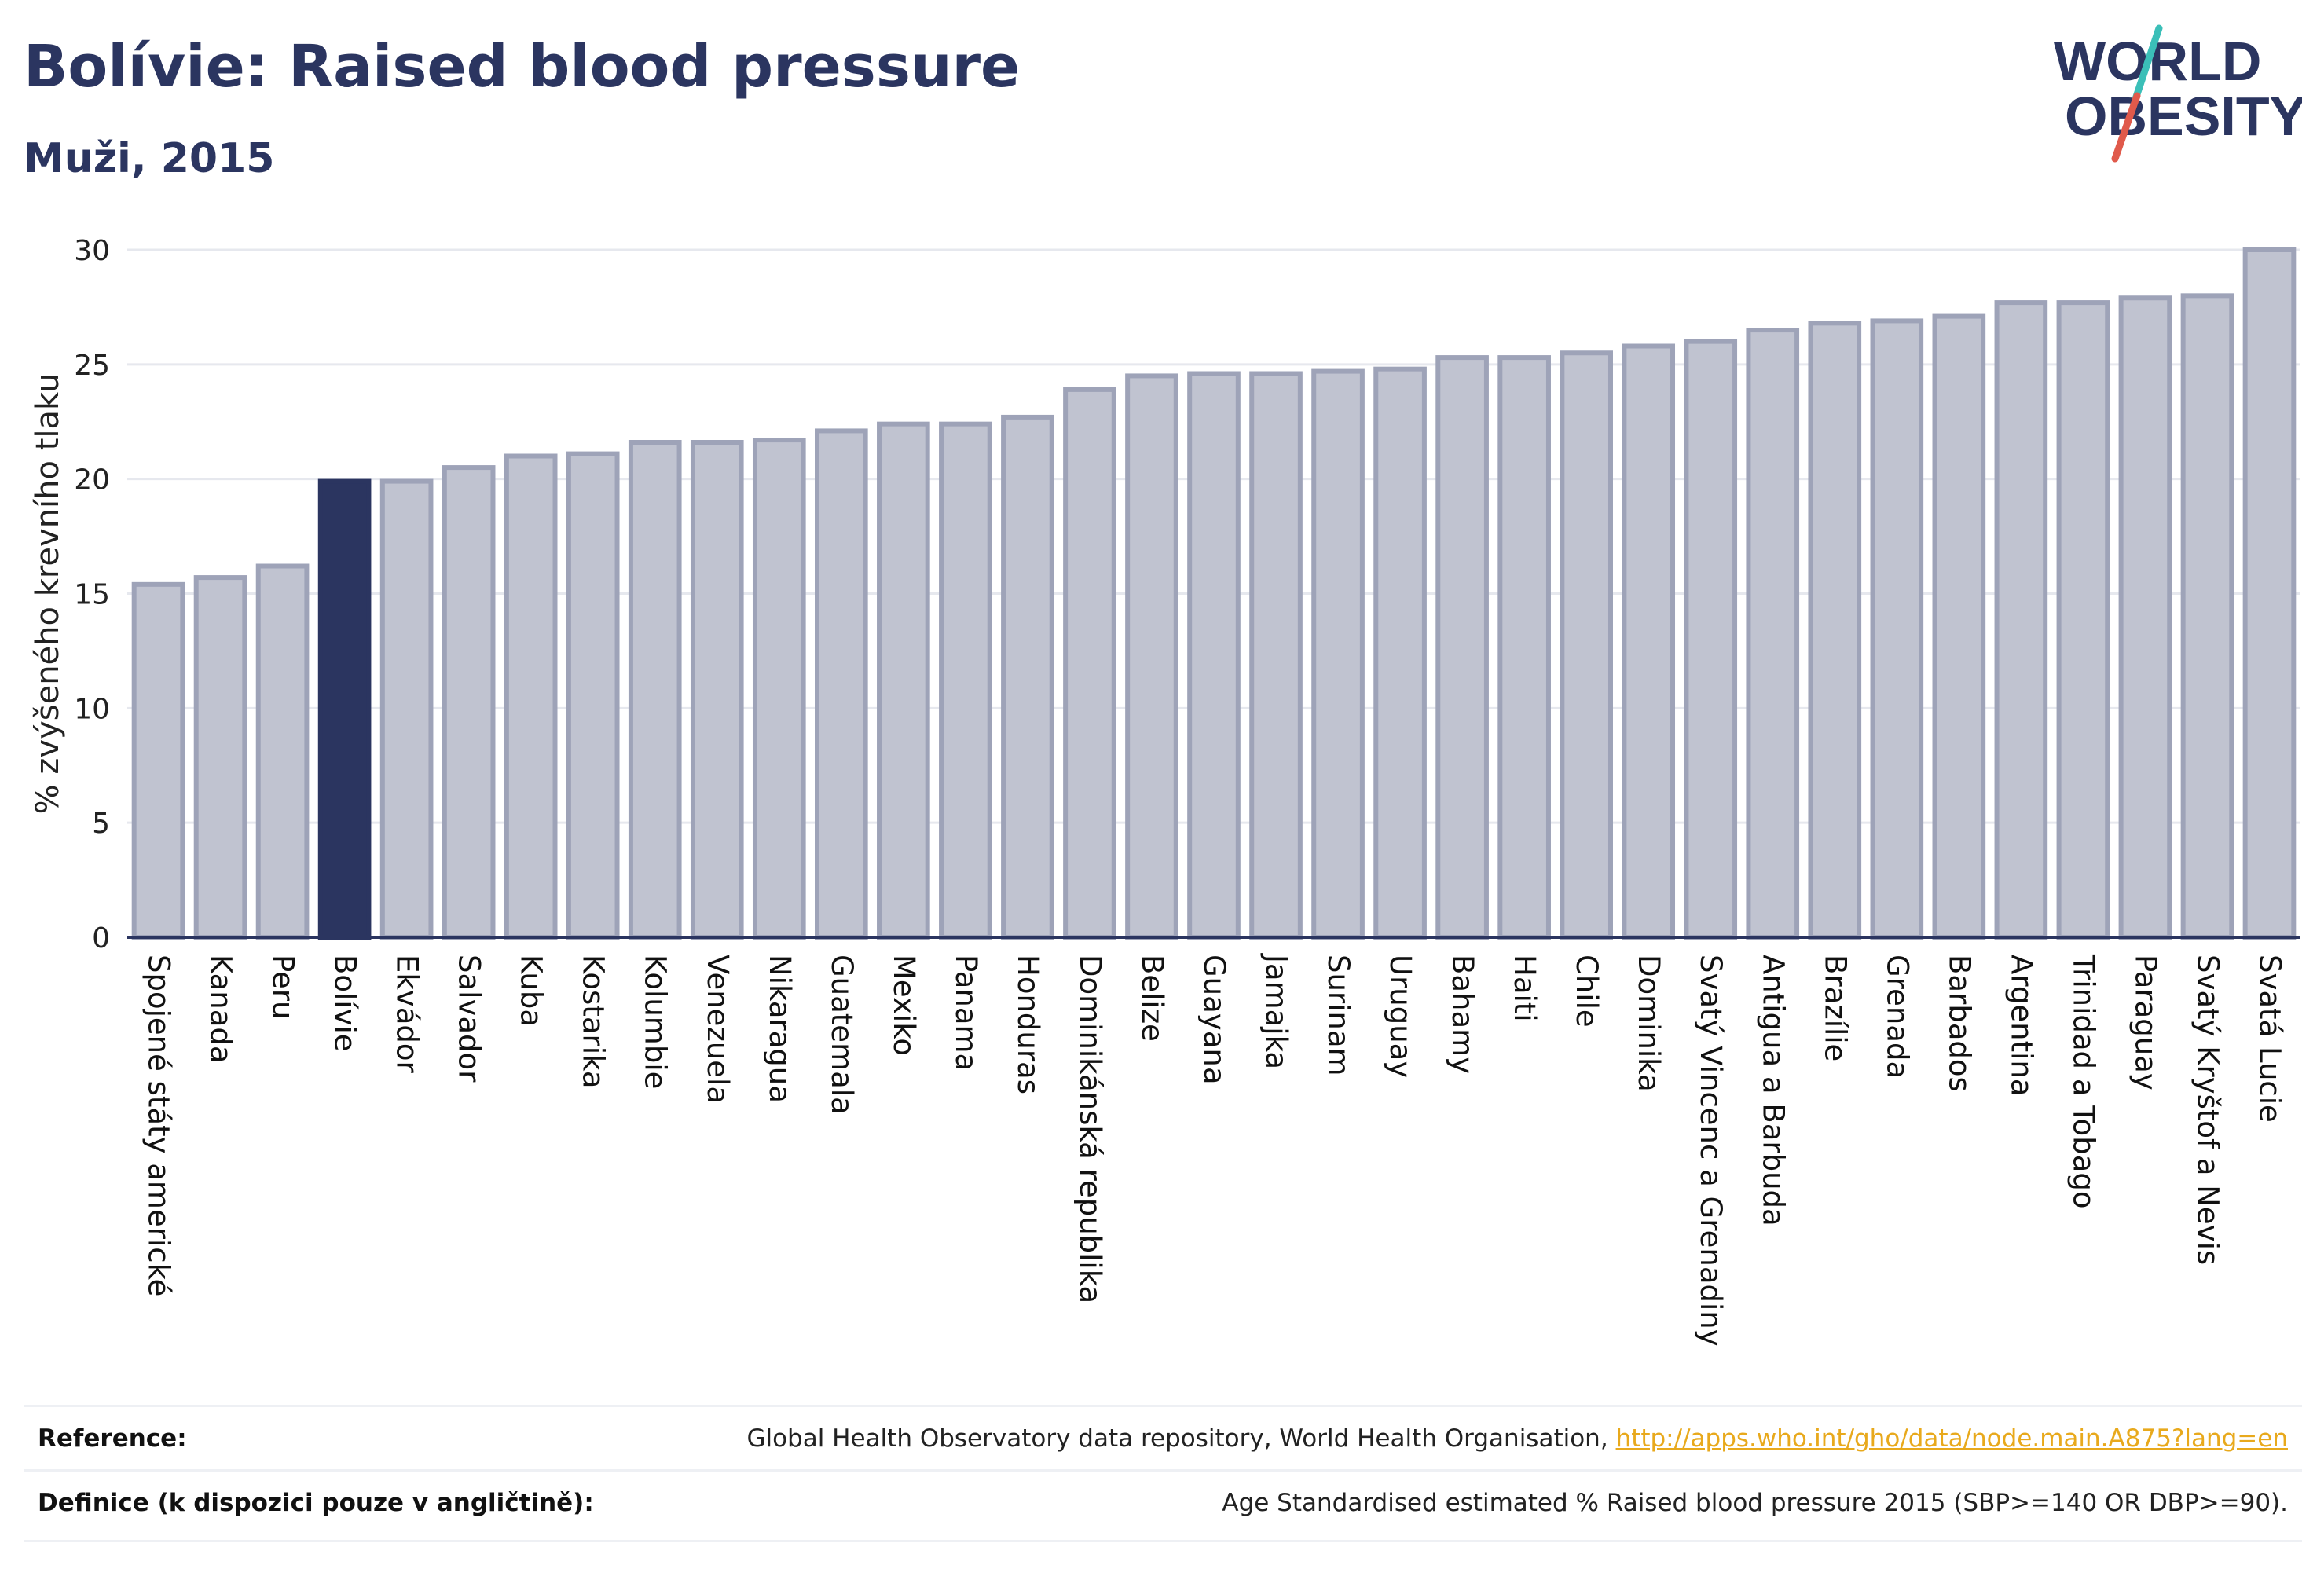  What do you see at coordinates (101, 824) in the screenshot?
I see `y-tick-label: 5` at bounding box center [101, 824].